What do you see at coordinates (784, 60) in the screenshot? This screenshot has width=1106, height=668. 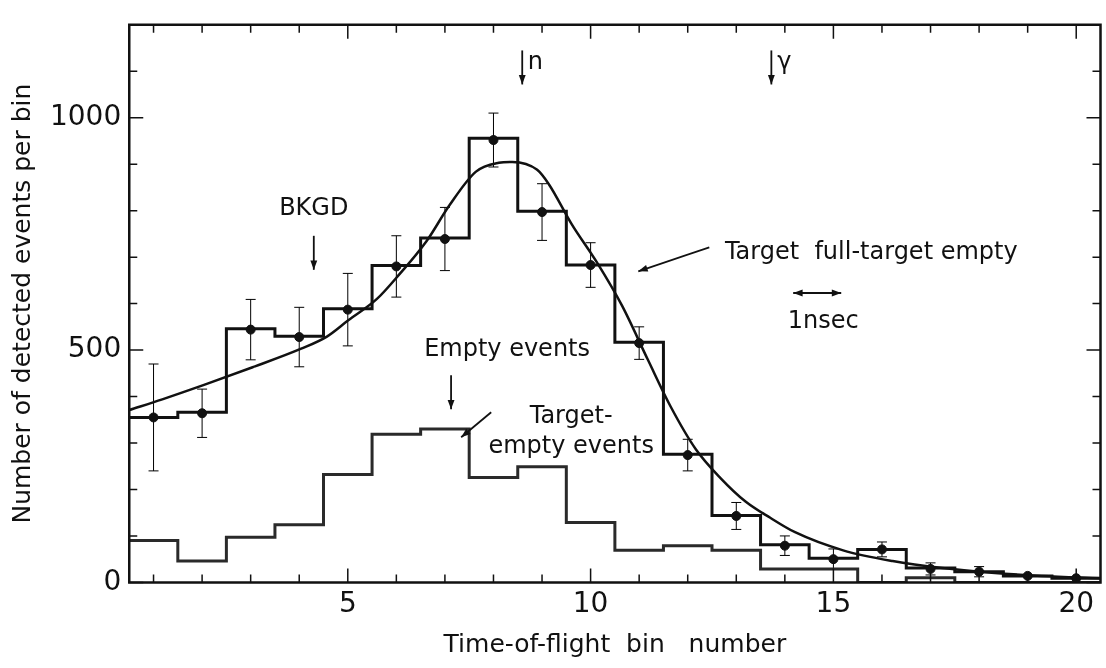 I see `annotation: γ` at bounding box center [784, 60].